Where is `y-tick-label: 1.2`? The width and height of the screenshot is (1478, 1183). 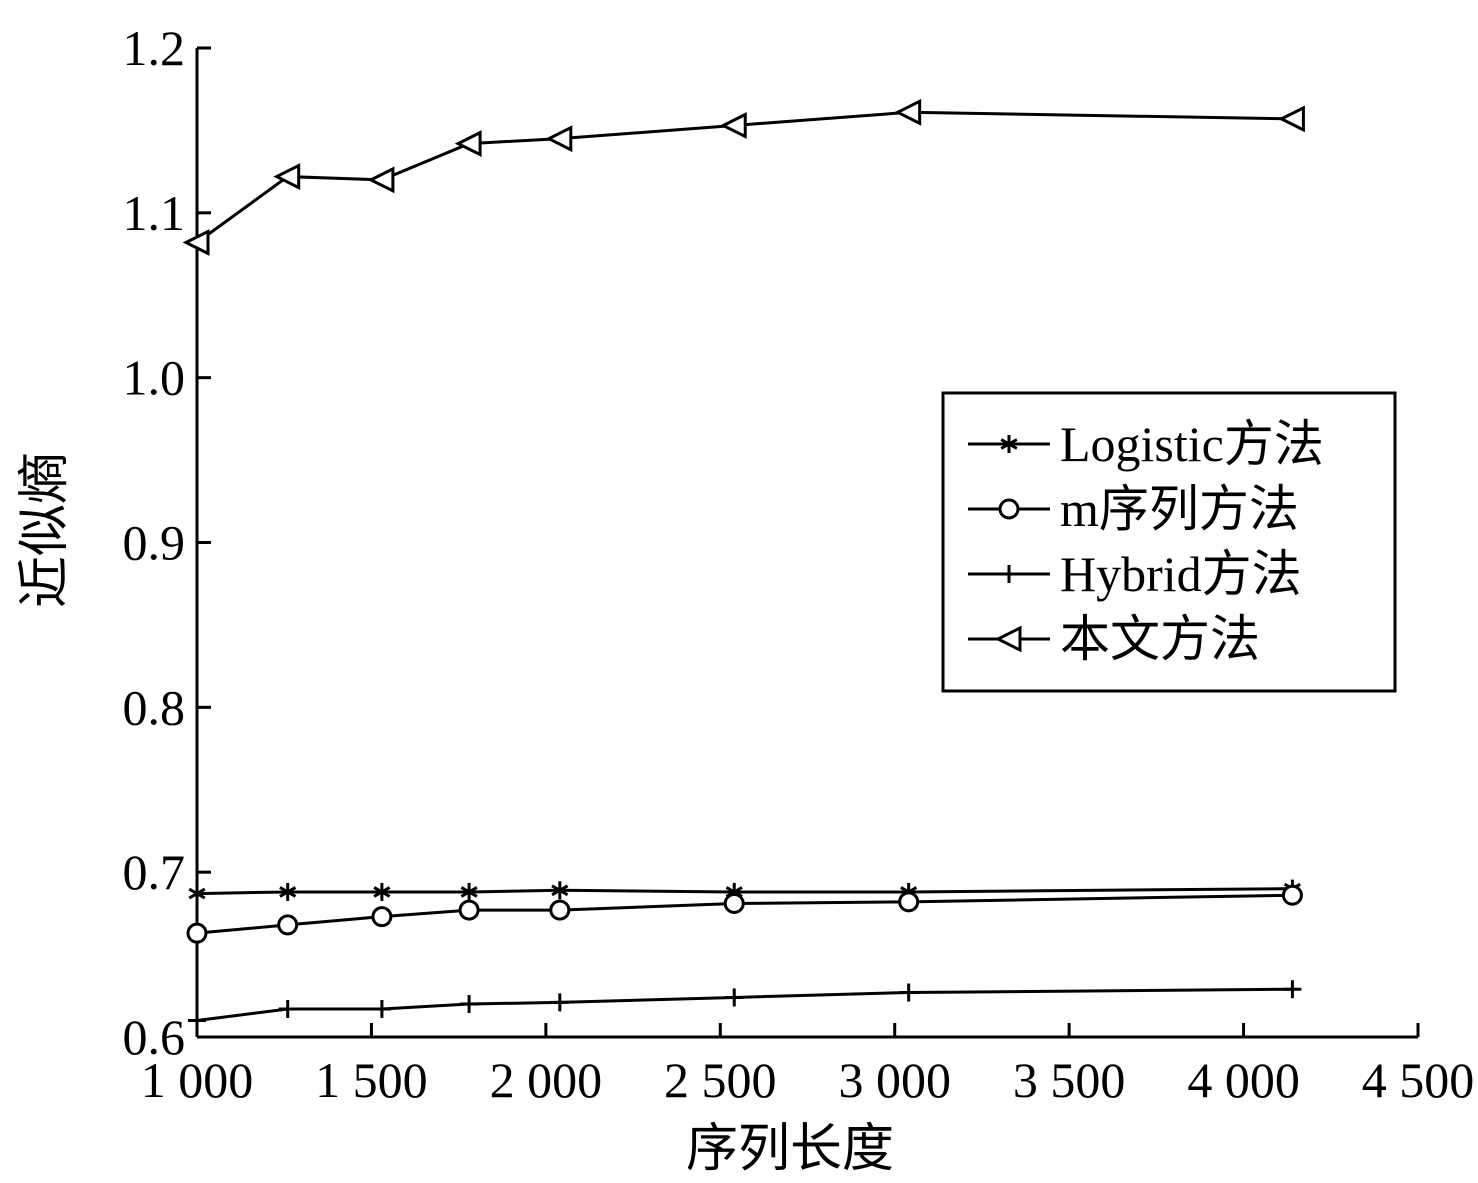 y-tick-label: 1.2 is located at coordinates (154, 48).